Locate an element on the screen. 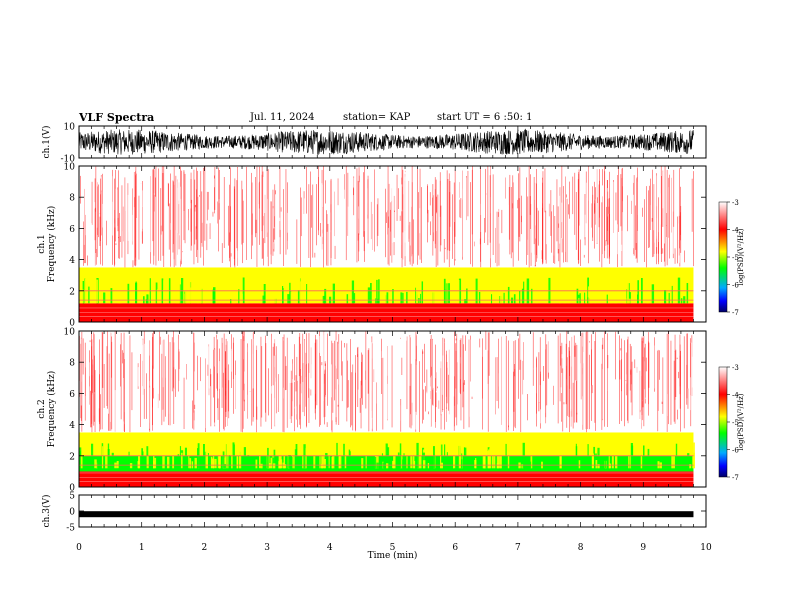 Image resolution: width=792 pixels, height=612 pixels. y-tick-label: 10 is located at coordinates (70, 333).